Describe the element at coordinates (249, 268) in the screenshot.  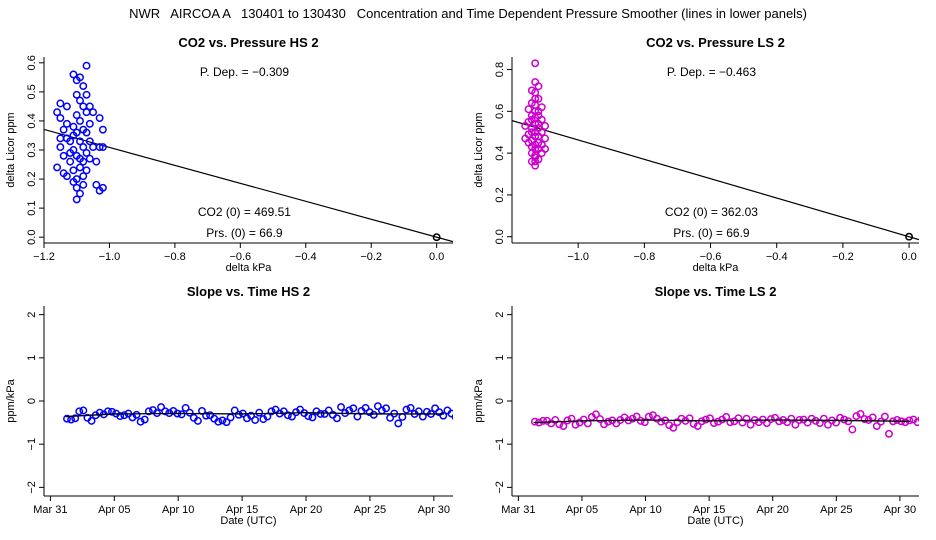
I see `x-axis-label: delta kPa` at that location.